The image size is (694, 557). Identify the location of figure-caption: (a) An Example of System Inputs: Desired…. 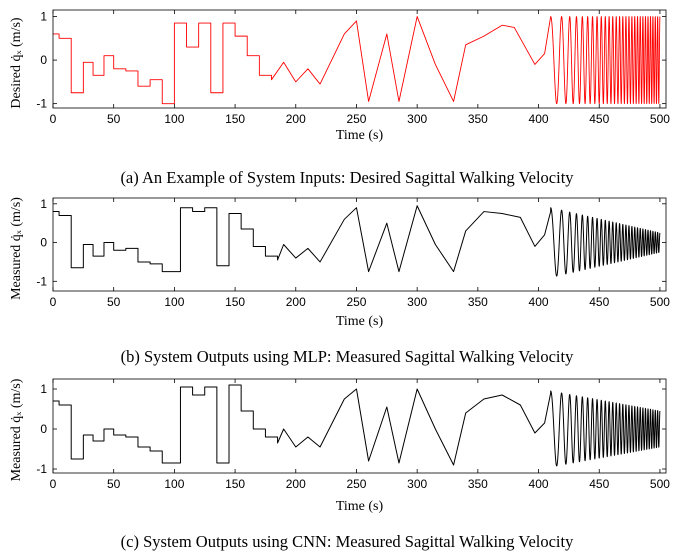
(347, 177).